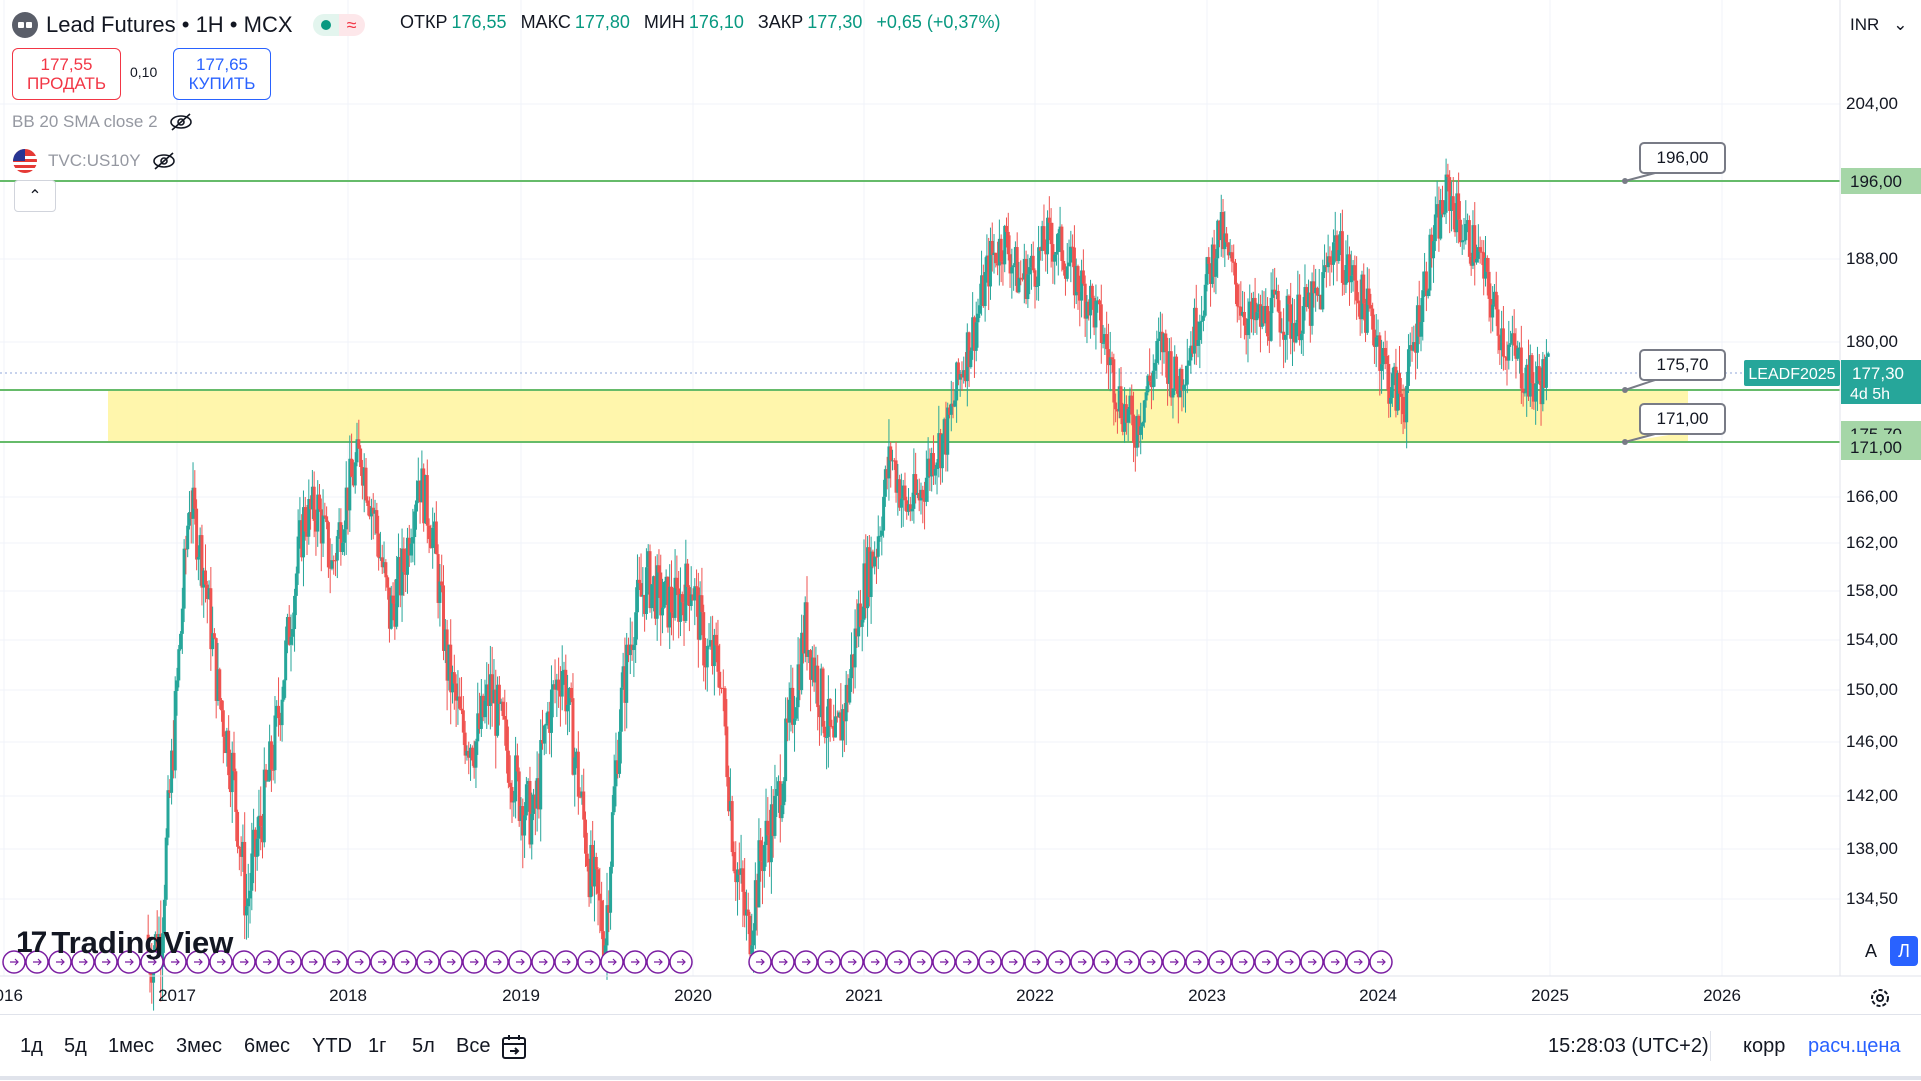 Image resolution: width=1921 pixels, height=1081 pixels. Describe the element at coordinates (1876, 25) in the screenshot. I see `currency-select: INR ⌄` at that location.